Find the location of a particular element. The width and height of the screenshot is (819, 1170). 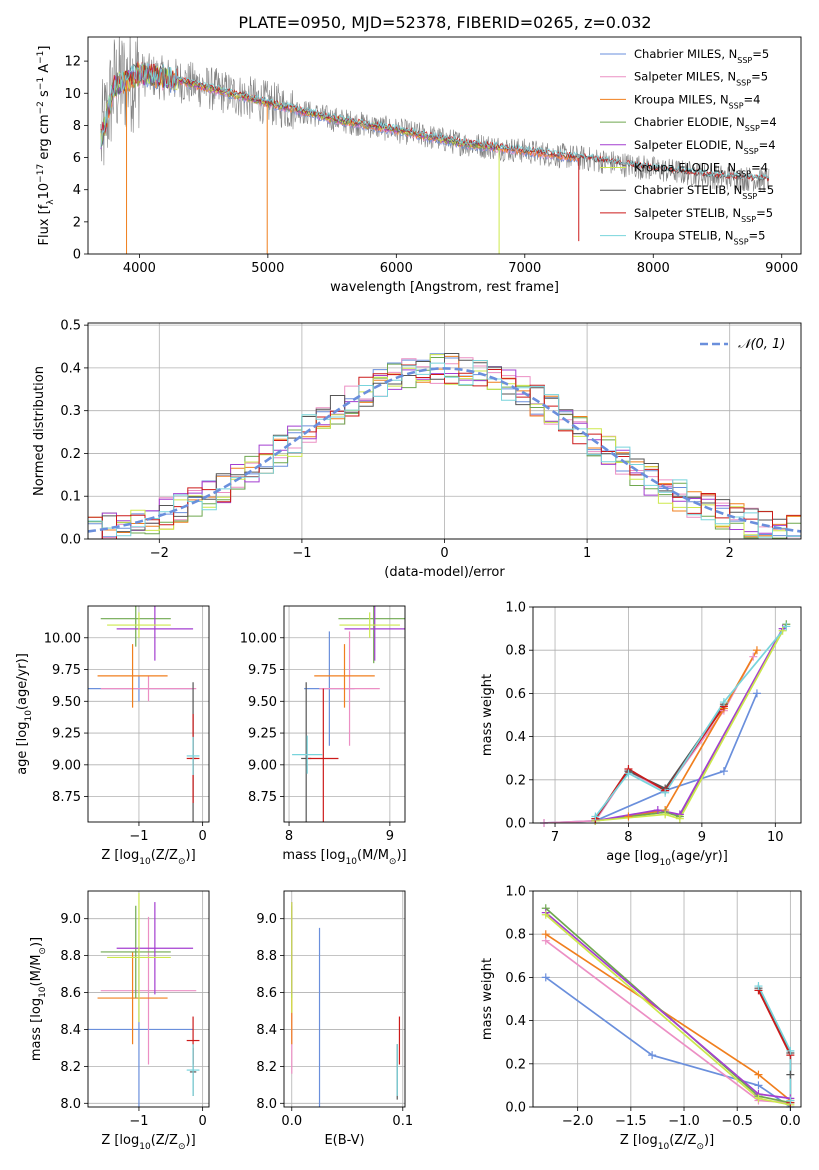

y-axis-label-part: ] is located at coordinates (44, 48).